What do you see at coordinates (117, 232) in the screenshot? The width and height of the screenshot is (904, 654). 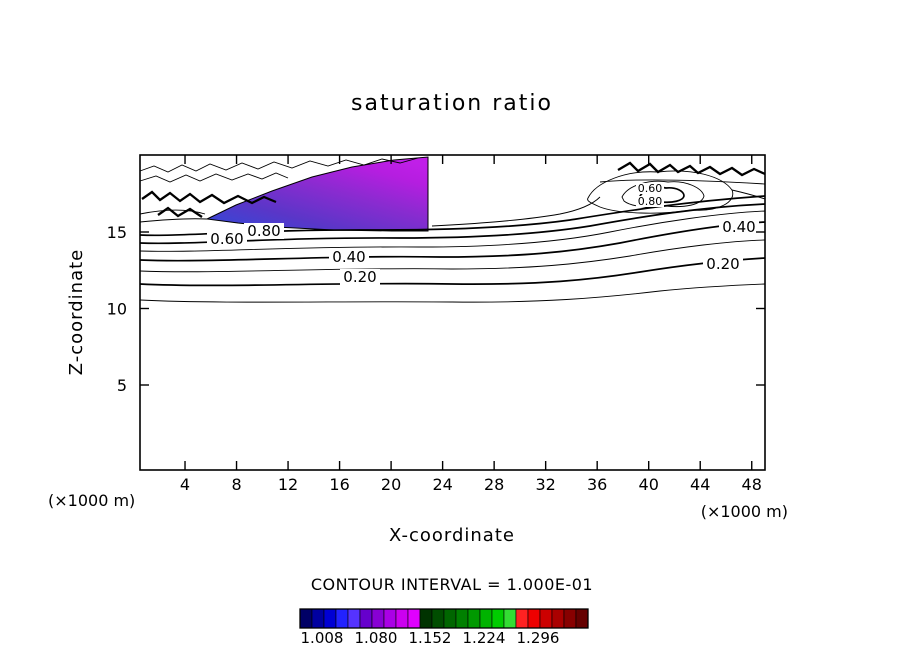 I see `y-tick-label: 15` at bounding box center [117, 232].